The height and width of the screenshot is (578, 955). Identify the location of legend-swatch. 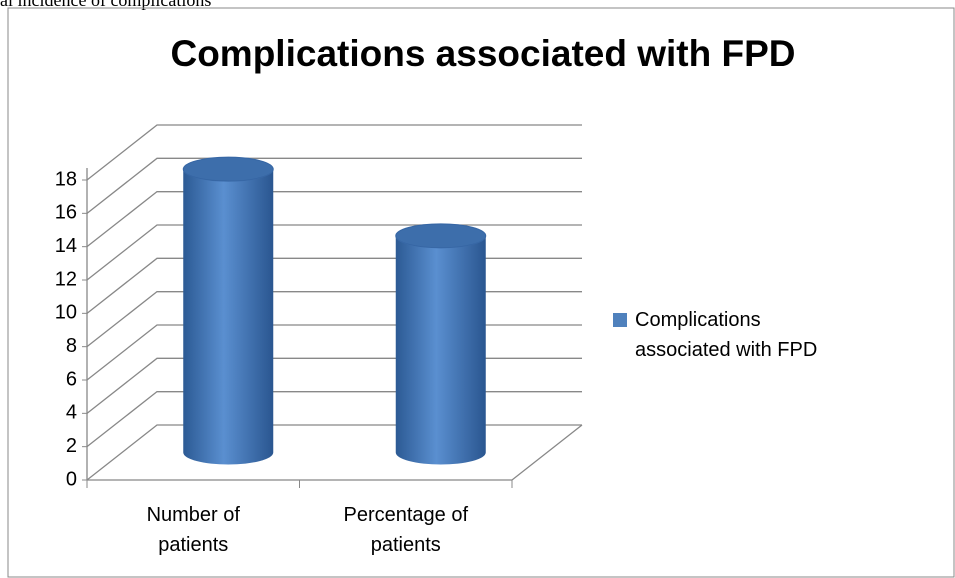
(620, 320).